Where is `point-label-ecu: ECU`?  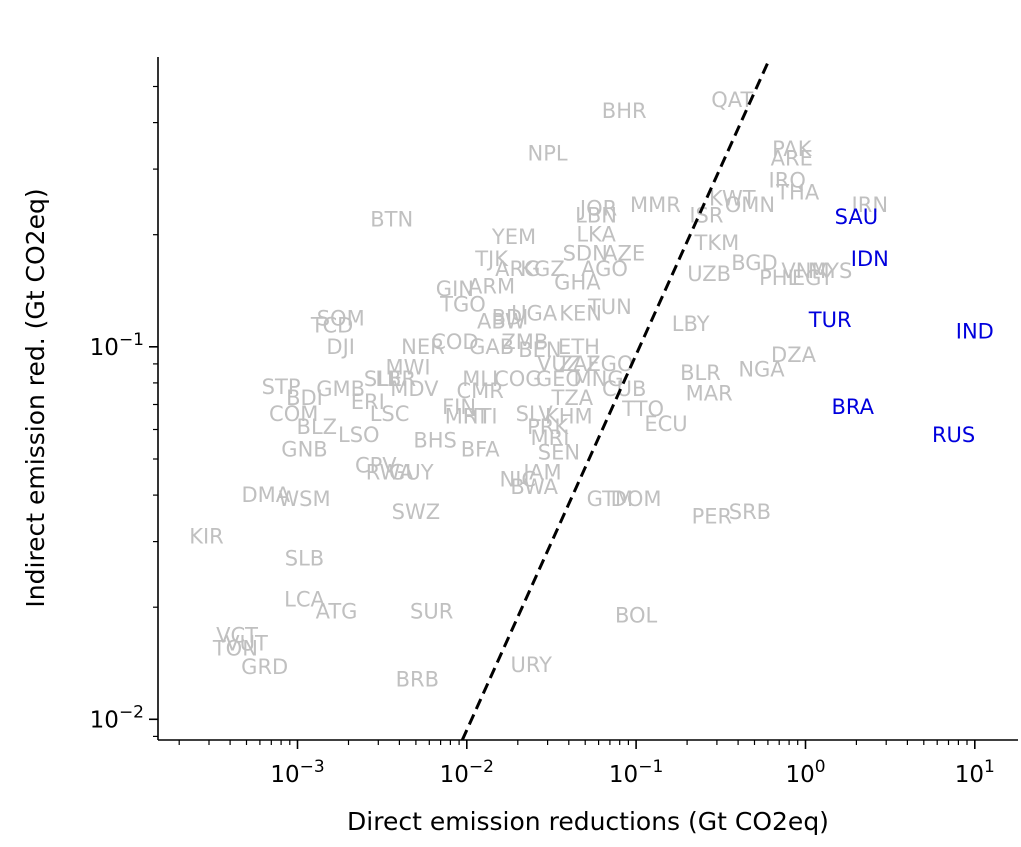 point-label-ecu: ECU is located at coordinates (665, 424).